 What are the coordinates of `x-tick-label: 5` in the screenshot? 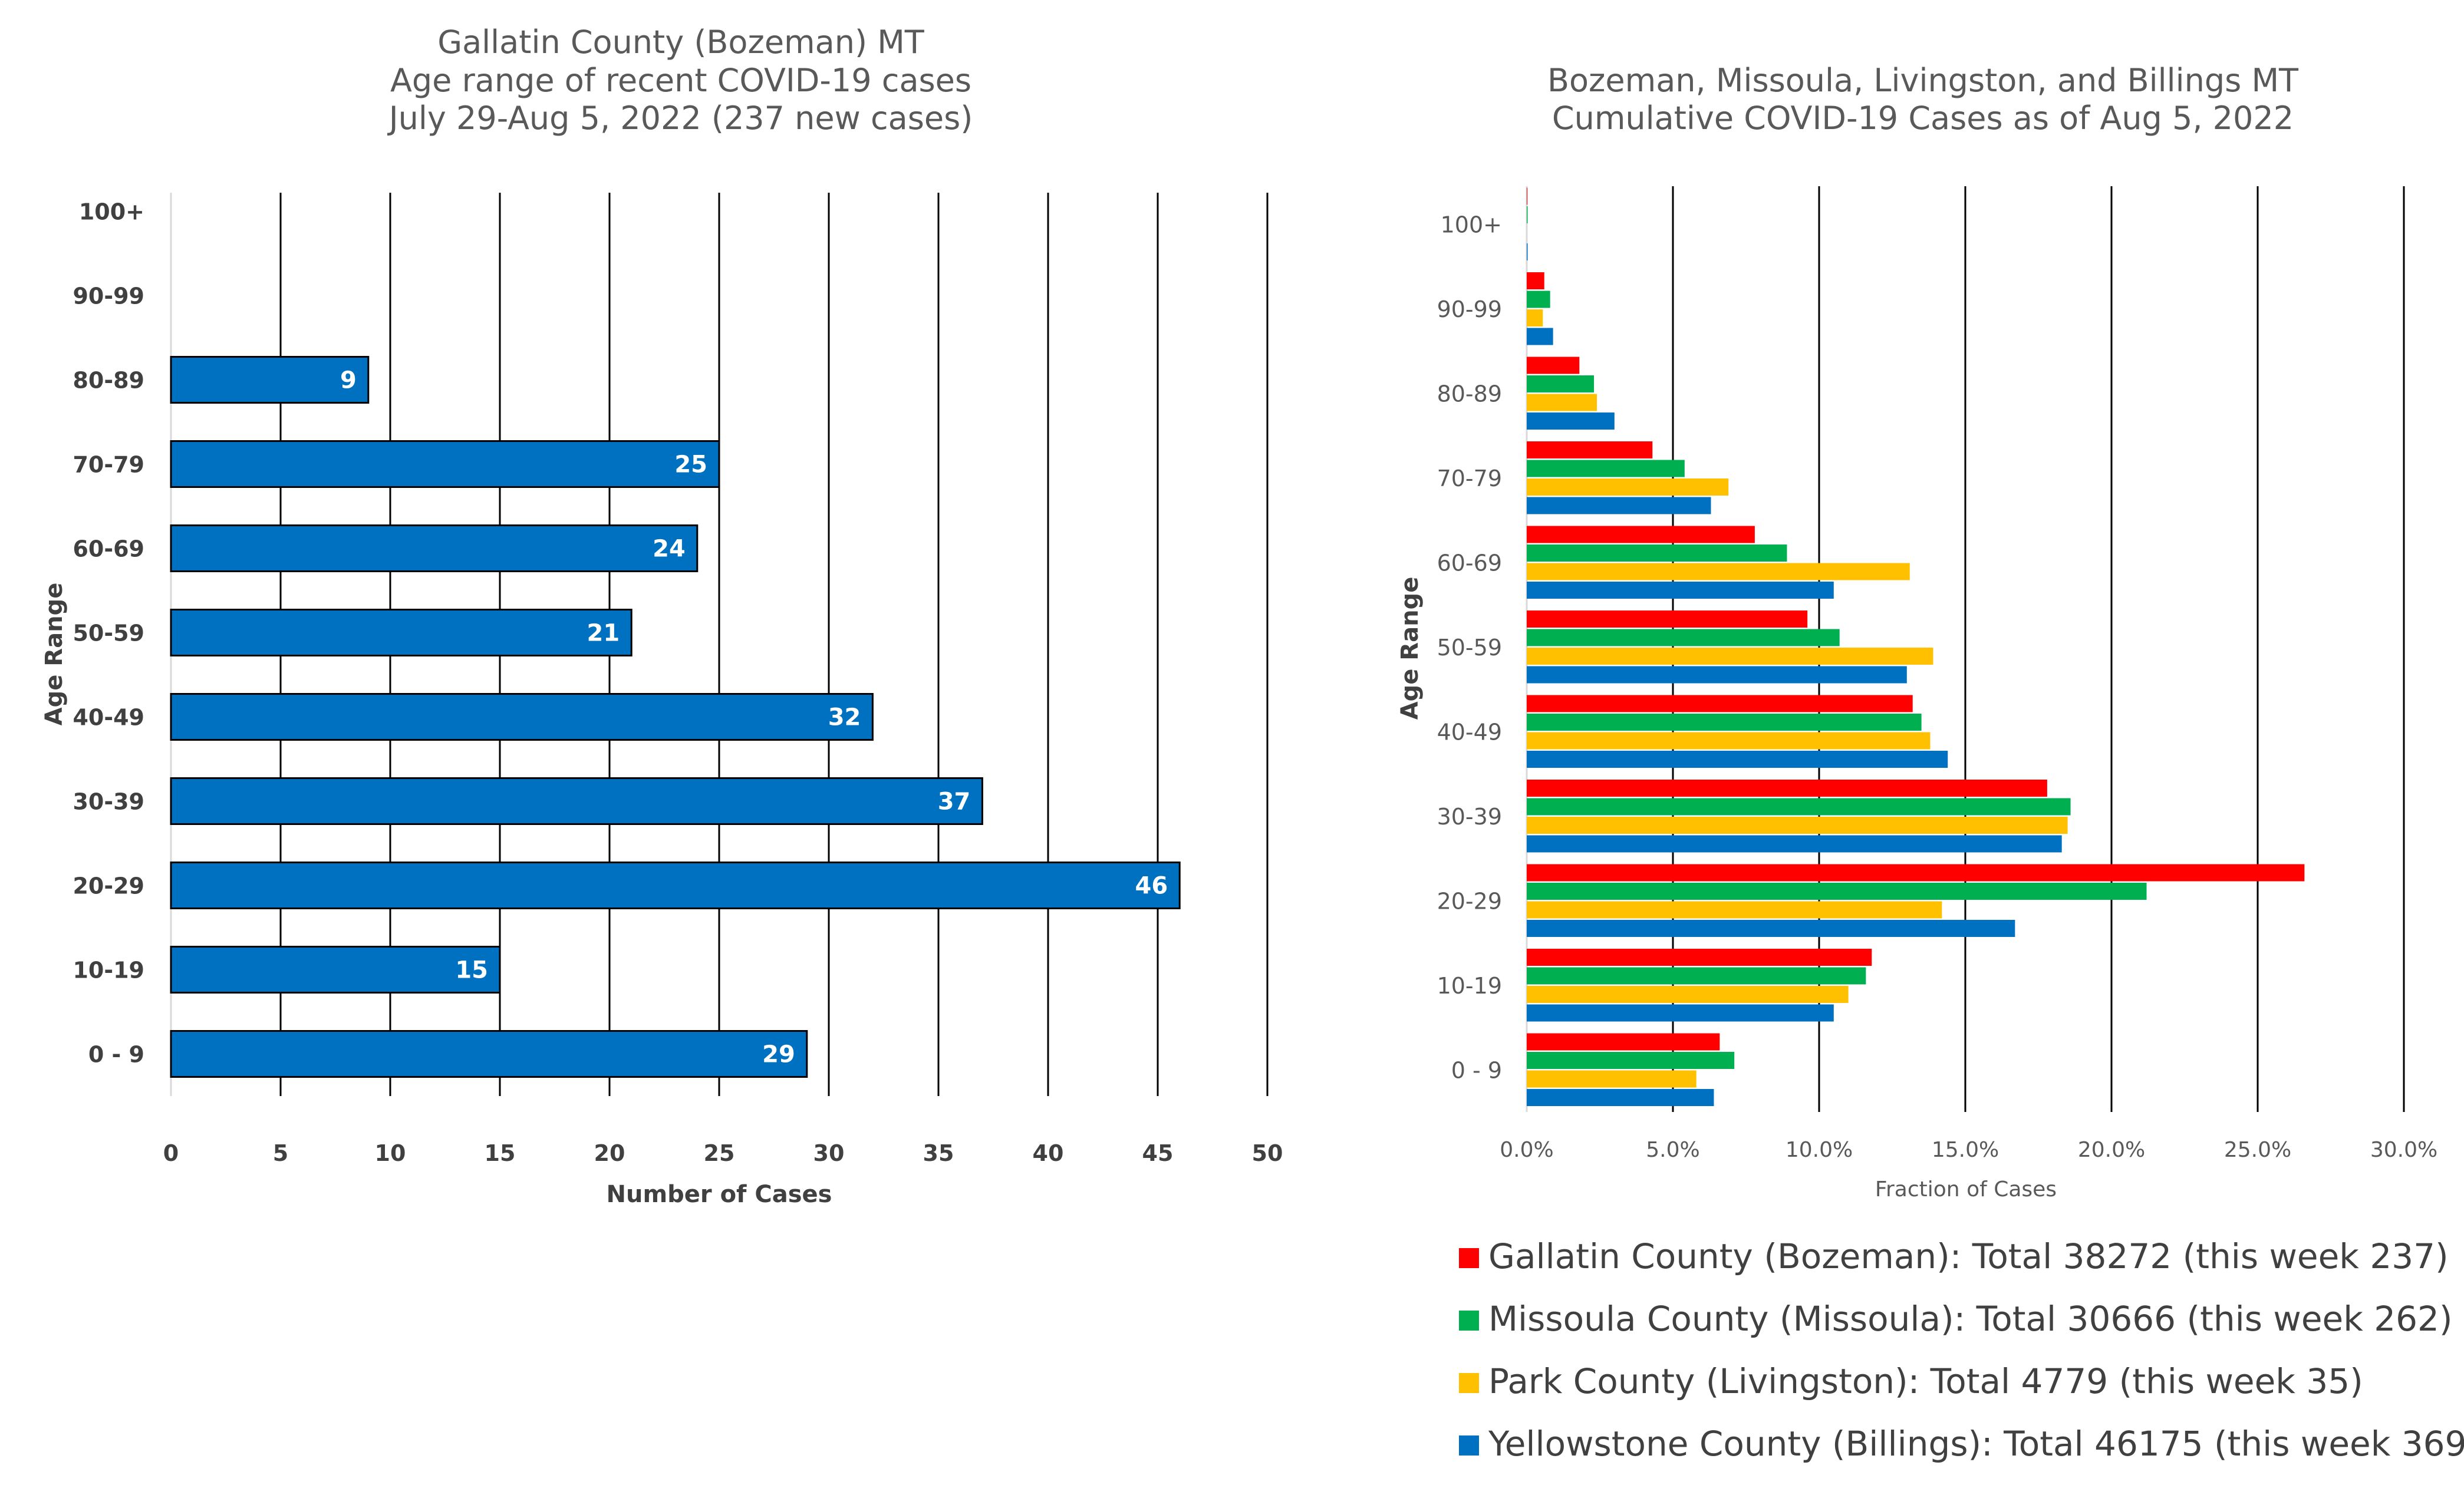 It's located at (280, 1153).